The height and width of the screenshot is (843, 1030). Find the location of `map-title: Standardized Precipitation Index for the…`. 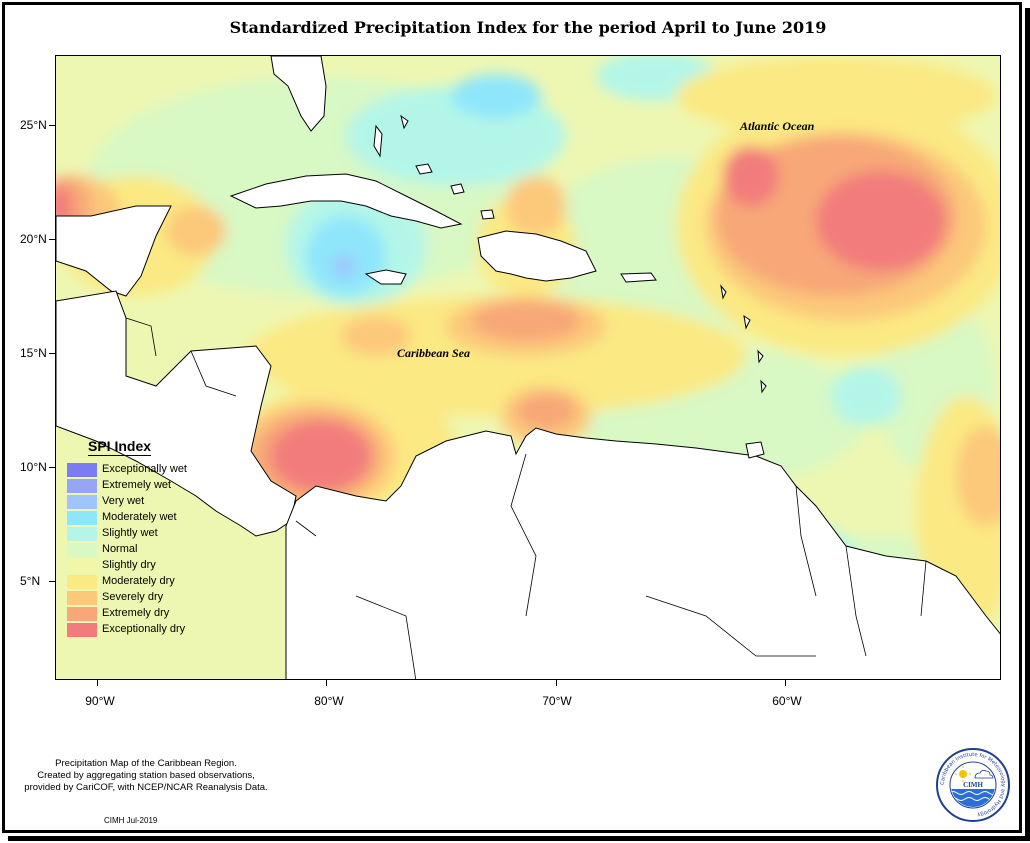

map-title: Standardized Precipitation Index for the… is located at coordinates (528, 27).